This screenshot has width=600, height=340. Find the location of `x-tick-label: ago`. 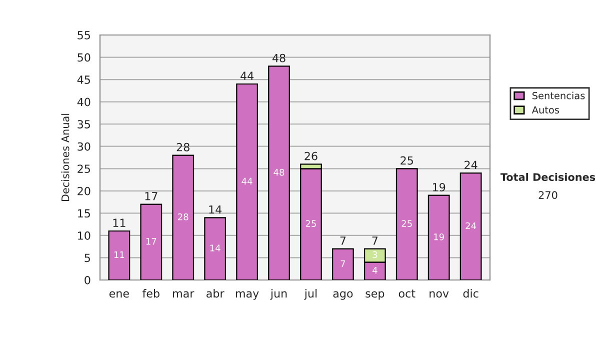

x-tick-label: ago is located at coordinates (343, 295).